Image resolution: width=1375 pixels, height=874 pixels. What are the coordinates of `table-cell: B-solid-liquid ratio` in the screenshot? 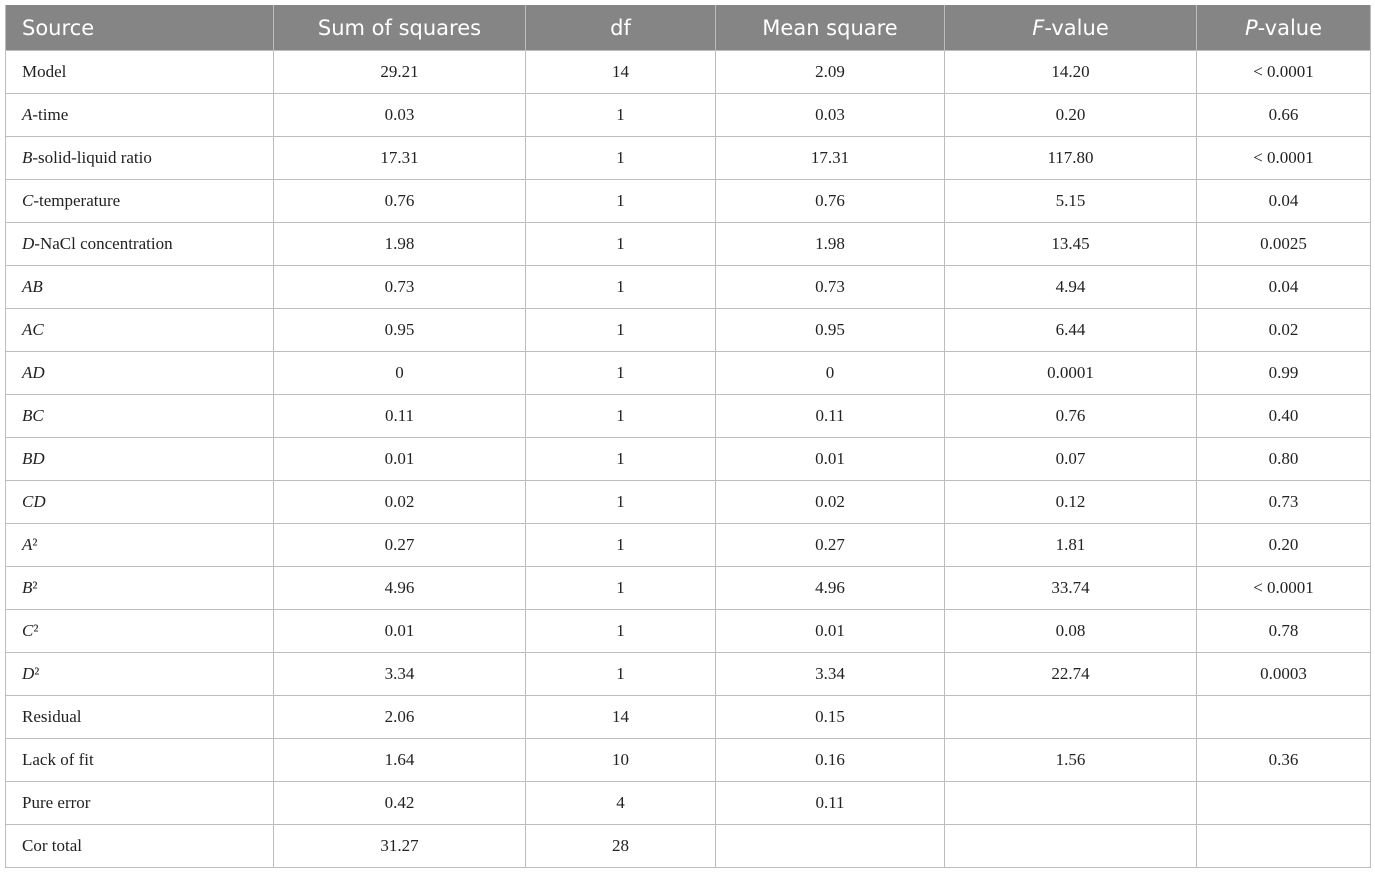 It's located at (139, 158).